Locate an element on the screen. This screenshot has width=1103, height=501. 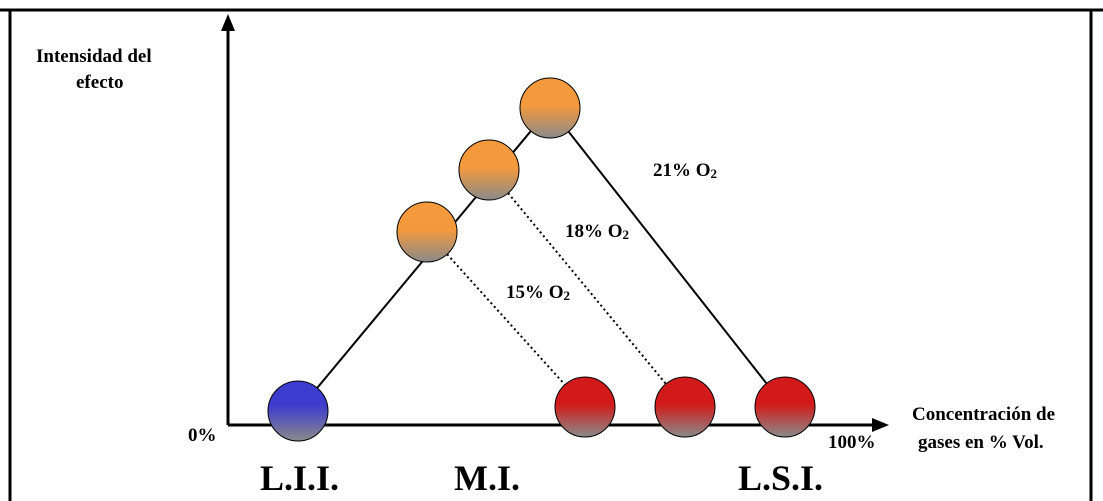
label-21-o2: 21% O2 is located at coordinates (685, 170).